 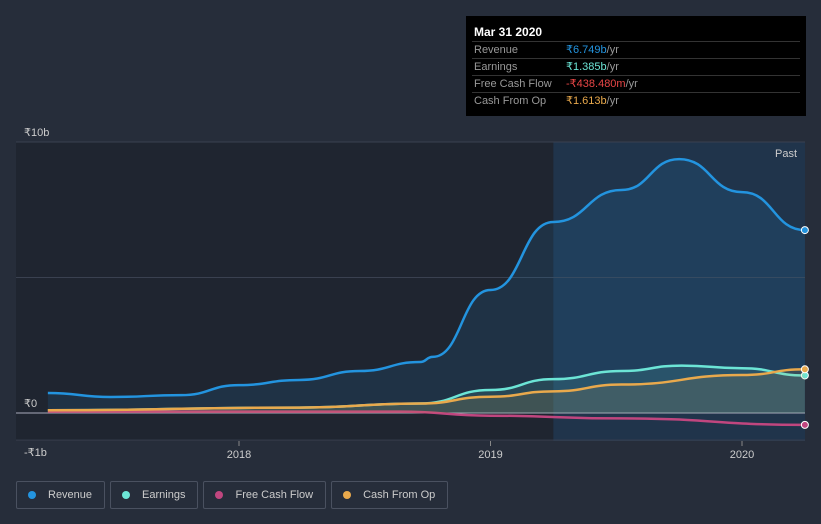 I want to click on tooltip-value: ₹1.613b, so click(x=586, y=101).